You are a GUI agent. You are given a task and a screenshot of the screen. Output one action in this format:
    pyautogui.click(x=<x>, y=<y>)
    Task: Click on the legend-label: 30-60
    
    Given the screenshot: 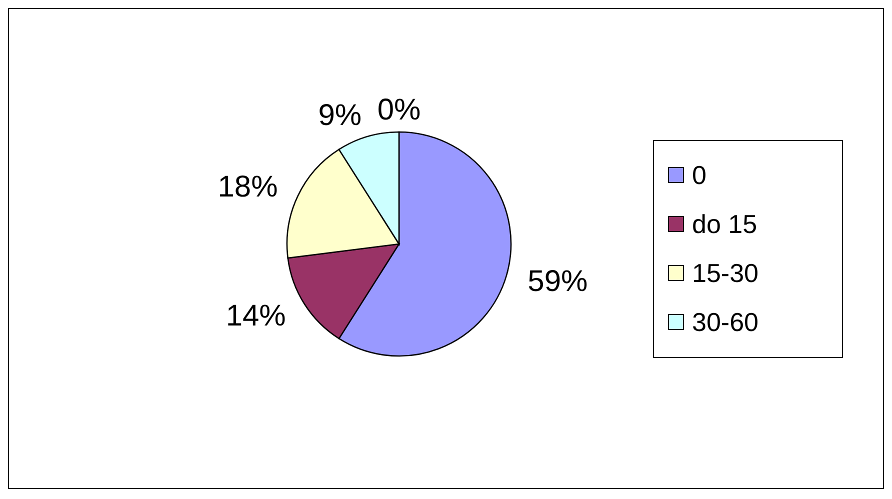 What is the action you would take?
    pyautogui.click(x=725, y=322)
    